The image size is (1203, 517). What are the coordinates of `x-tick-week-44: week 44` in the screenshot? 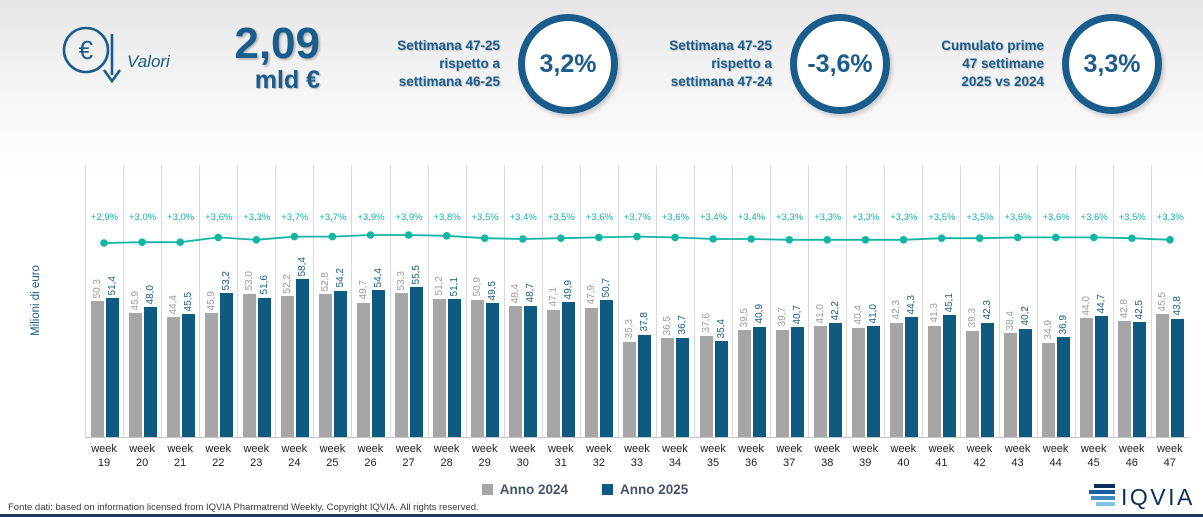 It's located at (1055, 456).